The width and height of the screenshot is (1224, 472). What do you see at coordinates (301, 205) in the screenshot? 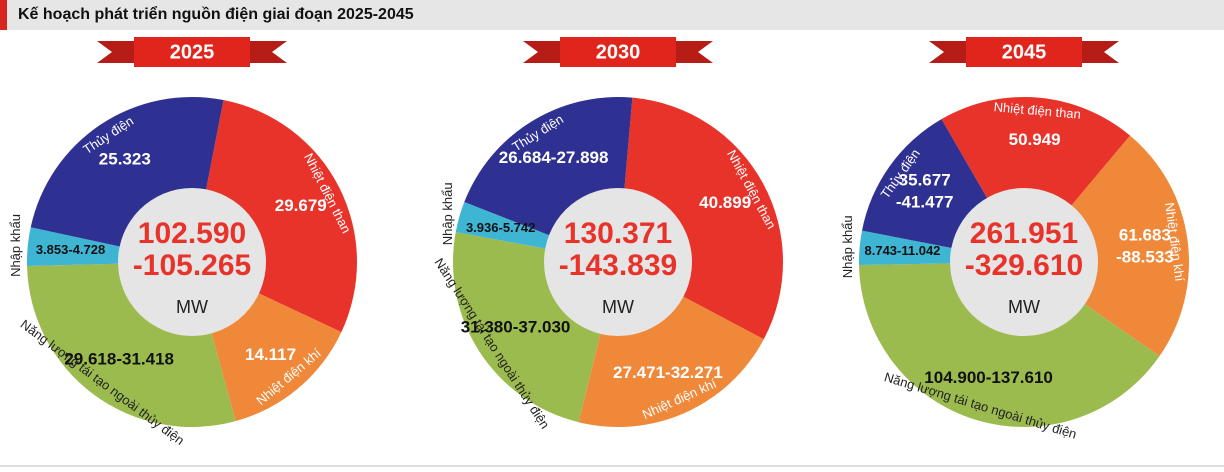
I see `value-label: 29.679` at bounding box center [301, 205].